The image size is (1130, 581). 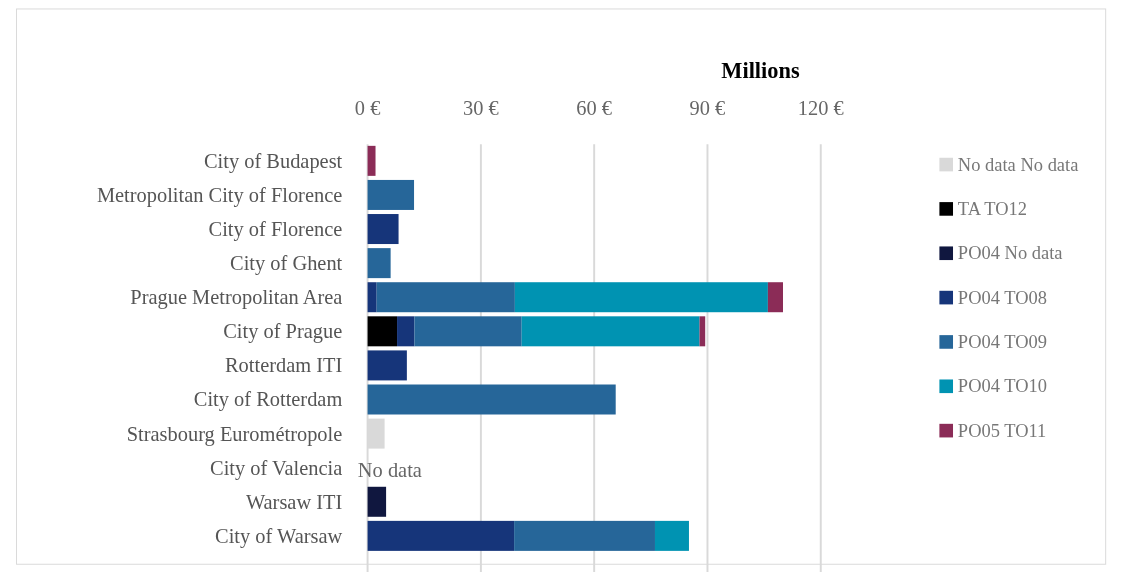 I want to click on legend-label: PO04 TO10, so click(x=1002, y=386).